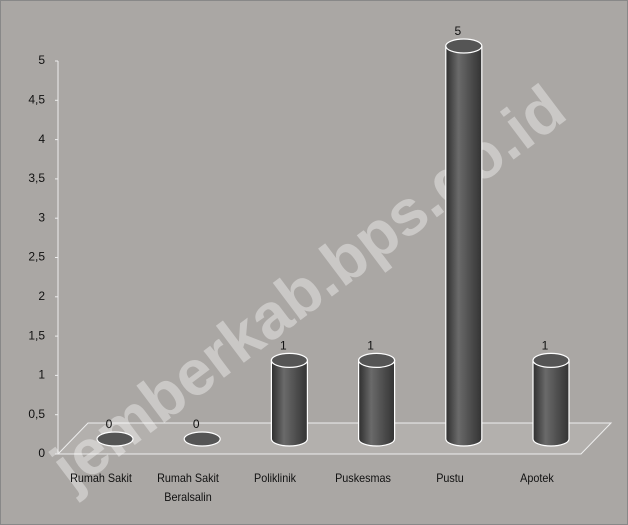 This screenshot has width=628, height=525. What do you see at coordinates (36, 99) in the screenshot?
I see `y-tick-label: 4,5` at bounding box center [36, 99].